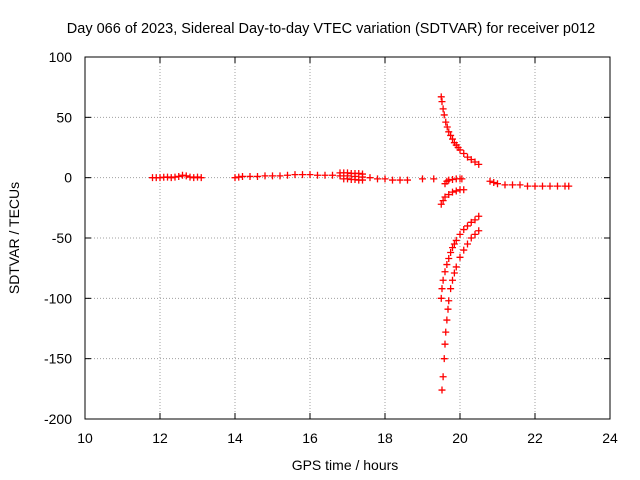  What do you see at coordinates (58, 419) in the screenshot?
I see `y-tick-label: -200` at bounding box center [58, 419].